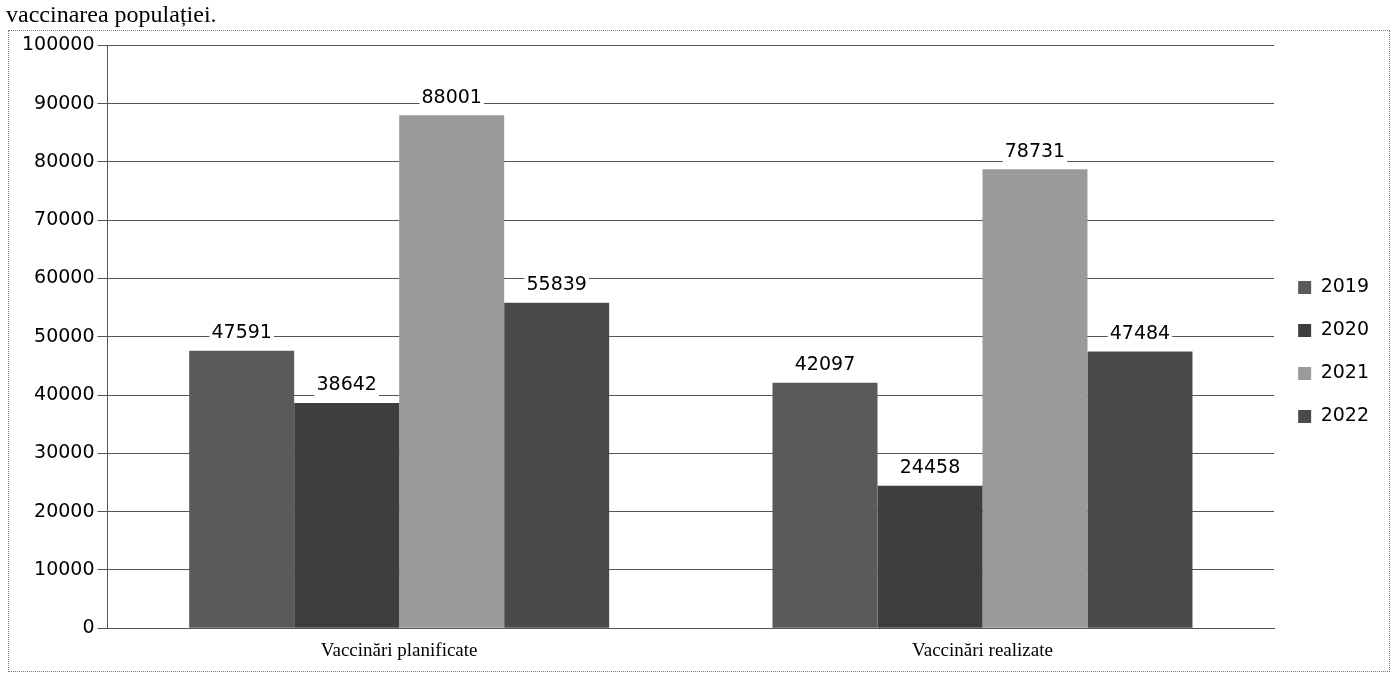 This screenshot has width=1396, height=675. Describe the element at coordinates (64, 451) in the screenshot. I see `y-tick-label: 30000` at that location.